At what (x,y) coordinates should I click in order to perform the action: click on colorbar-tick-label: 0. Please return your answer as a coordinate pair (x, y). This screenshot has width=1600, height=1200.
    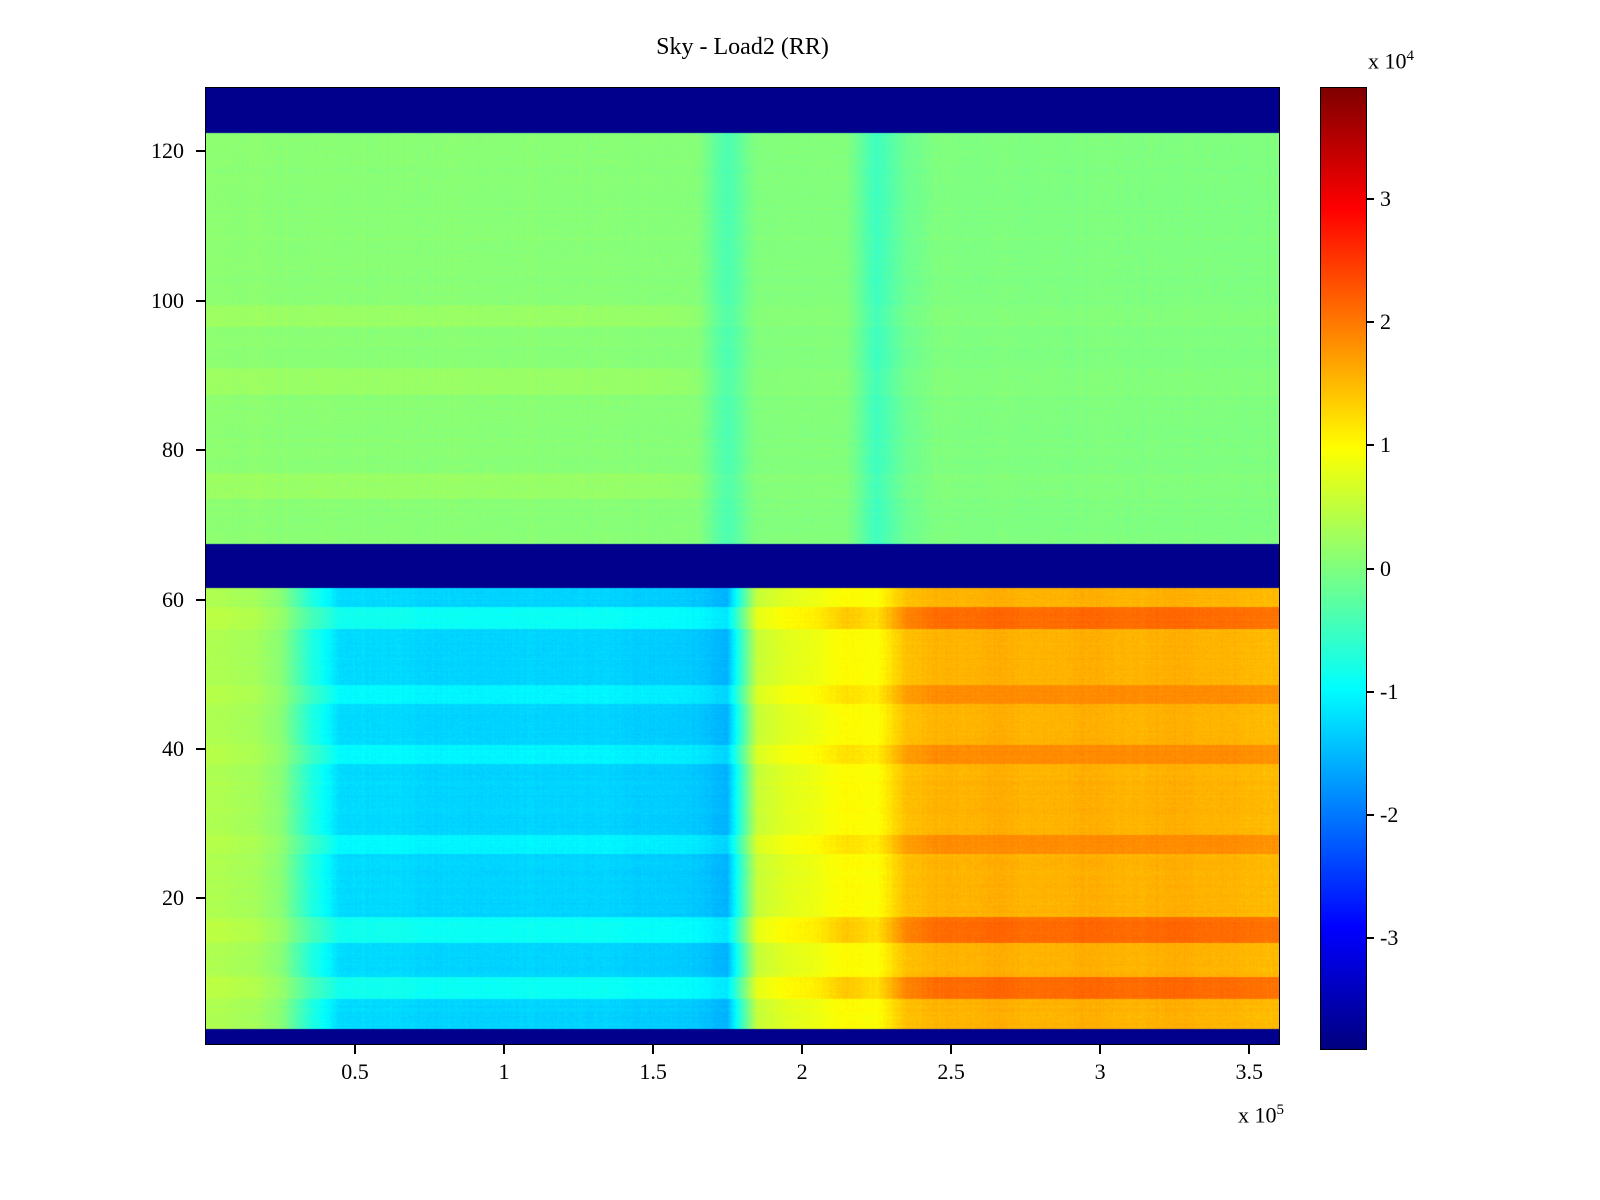
    Looking at the image, I should click on (1385, 568).